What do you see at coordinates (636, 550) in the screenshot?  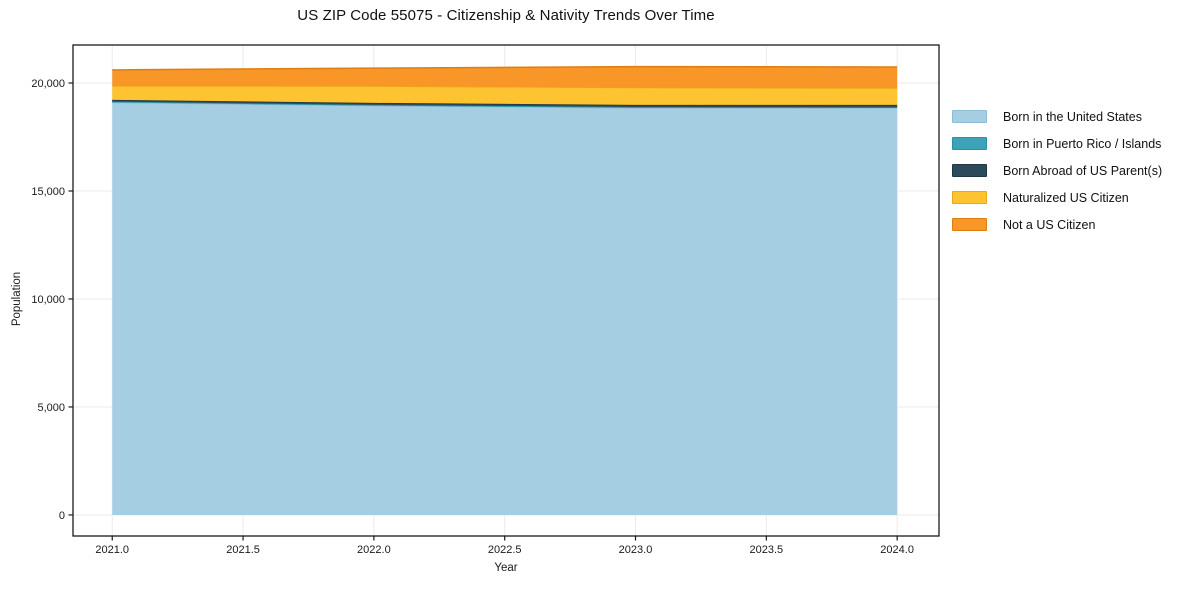 I see `x-tick-label: 2023.0` at bounding box center [636, 550].